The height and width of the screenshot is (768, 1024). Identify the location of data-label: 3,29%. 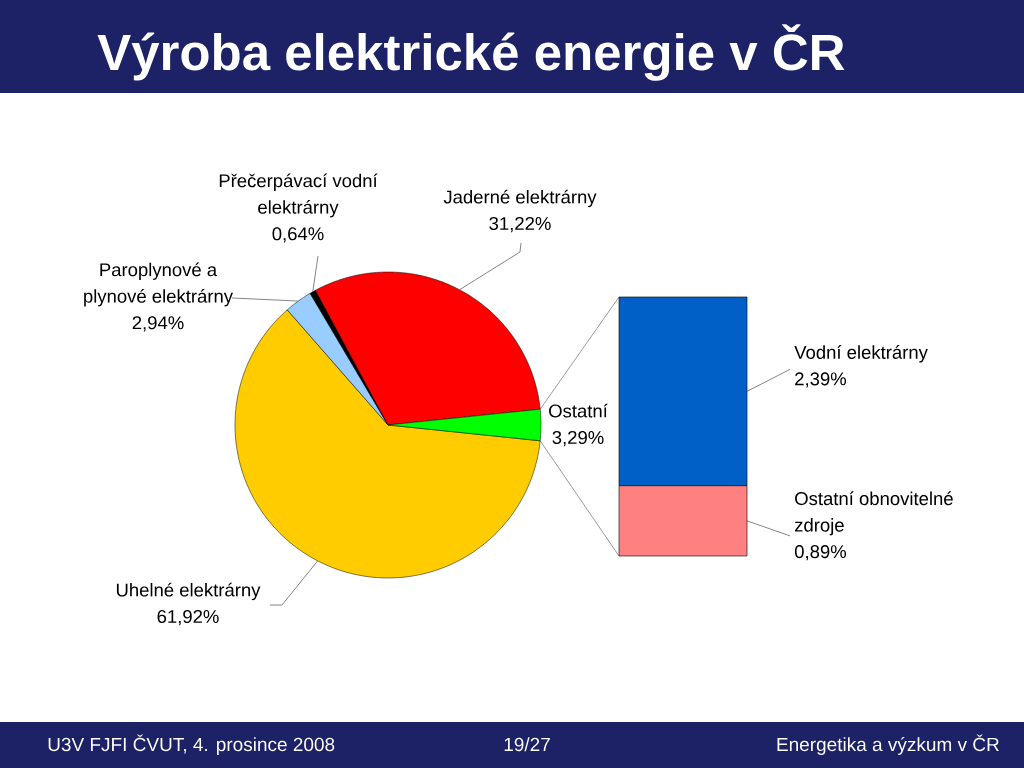
(578, 438).